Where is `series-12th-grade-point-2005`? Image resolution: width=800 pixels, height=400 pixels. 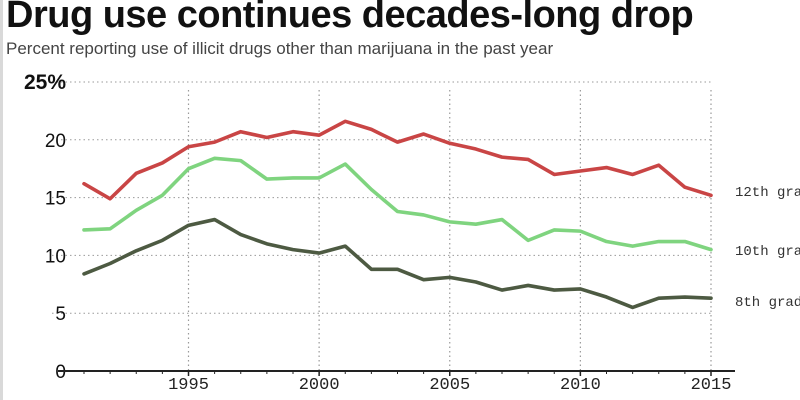 series-12th-grade-point-2005 is located at coordinates (449, 143).